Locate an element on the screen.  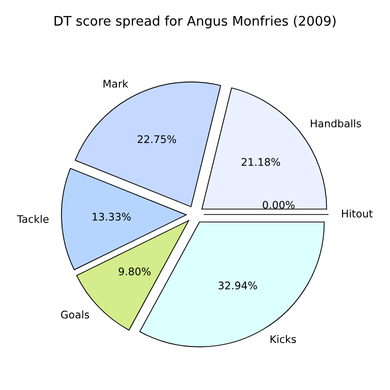
slice-label: Kicks is located at coordinates (283, 339).